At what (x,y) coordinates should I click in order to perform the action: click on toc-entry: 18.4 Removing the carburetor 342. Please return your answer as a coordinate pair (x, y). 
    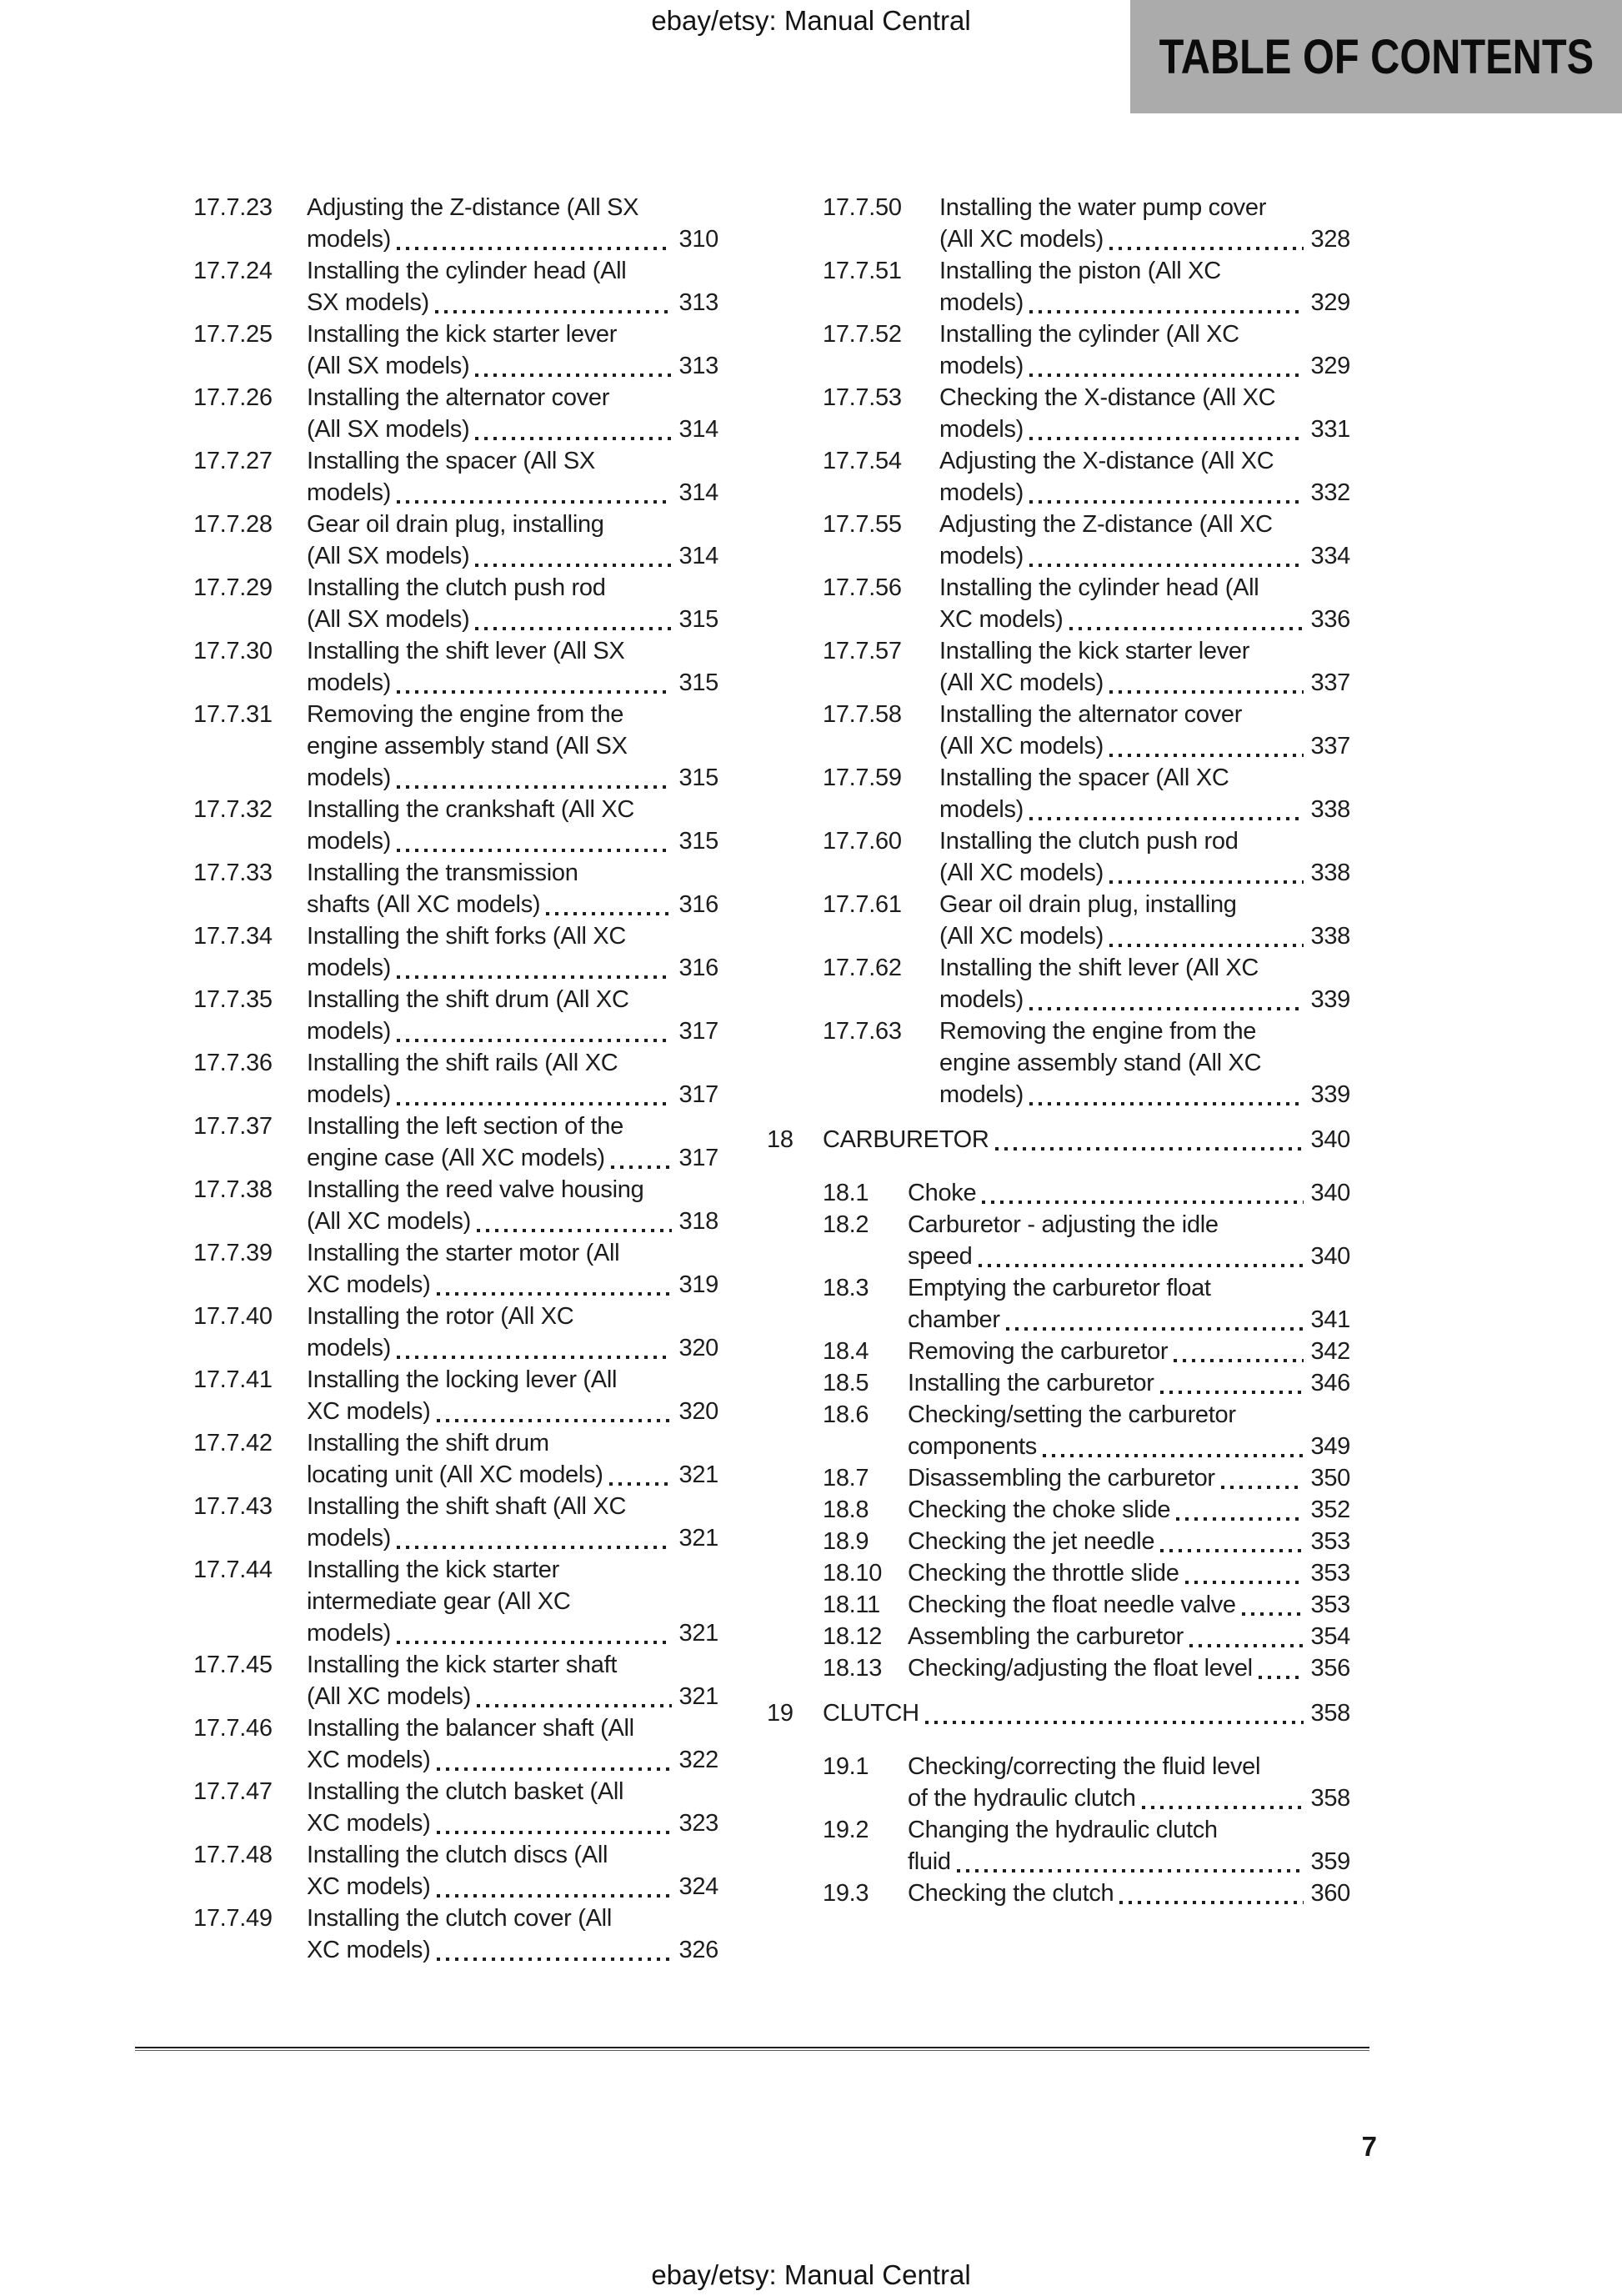
    Looking at the image, I should click on (1058, 1352).